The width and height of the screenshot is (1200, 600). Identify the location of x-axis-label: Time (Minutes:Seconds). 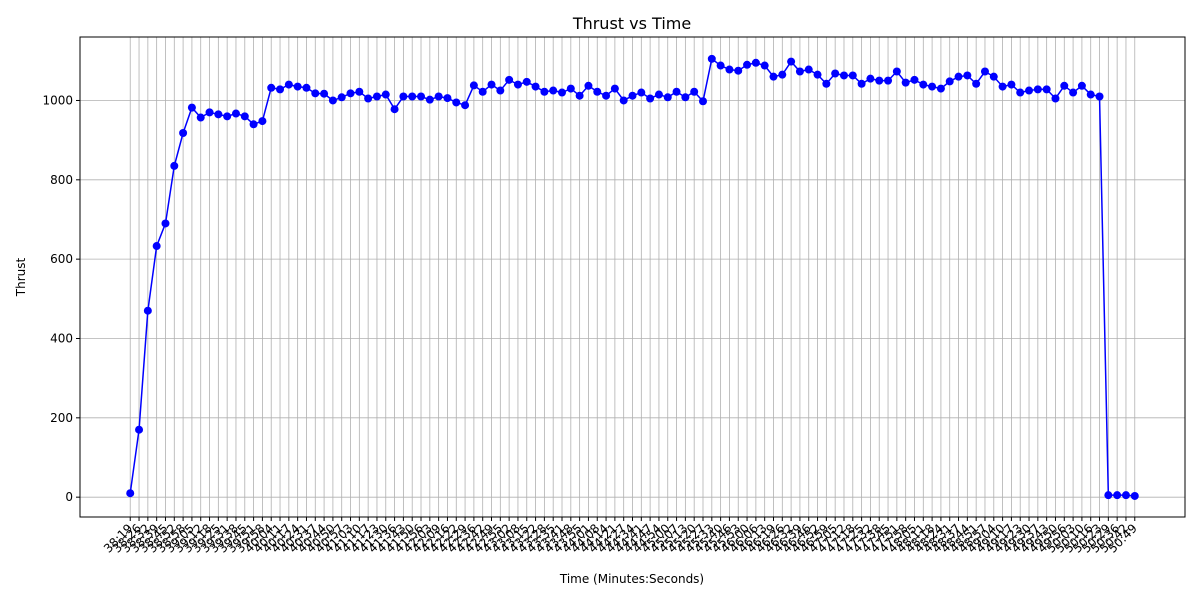
(631, 579).